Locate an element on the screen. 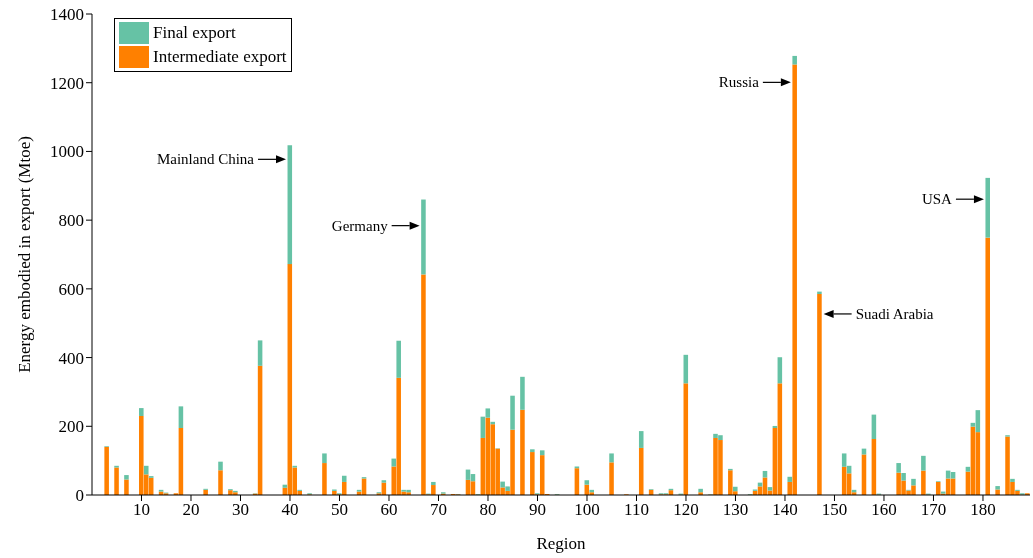 Image resolution: width=1033 pixels, height=558 pixels. annotation: USA is located at coordinates (937, 199).